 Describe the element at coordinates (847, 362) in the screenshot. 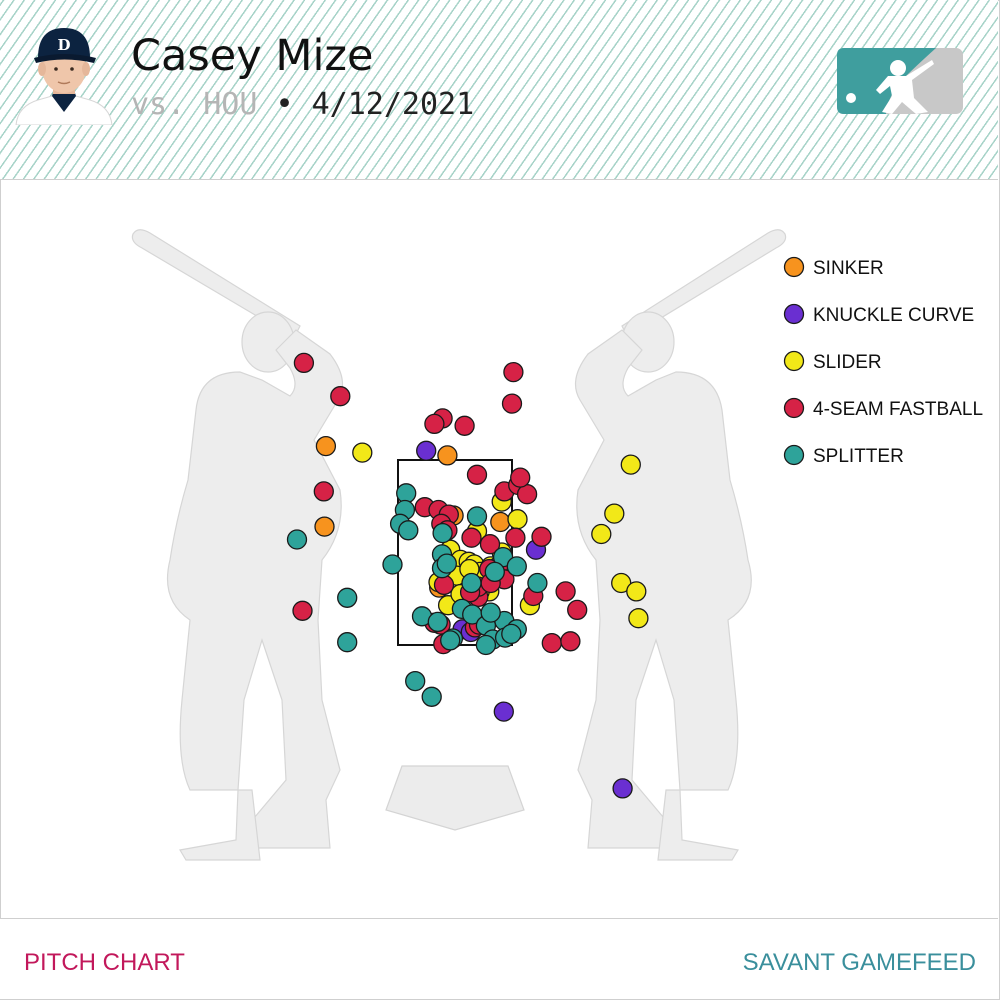

I see `legend-label-slider: SLIDER` at that location.